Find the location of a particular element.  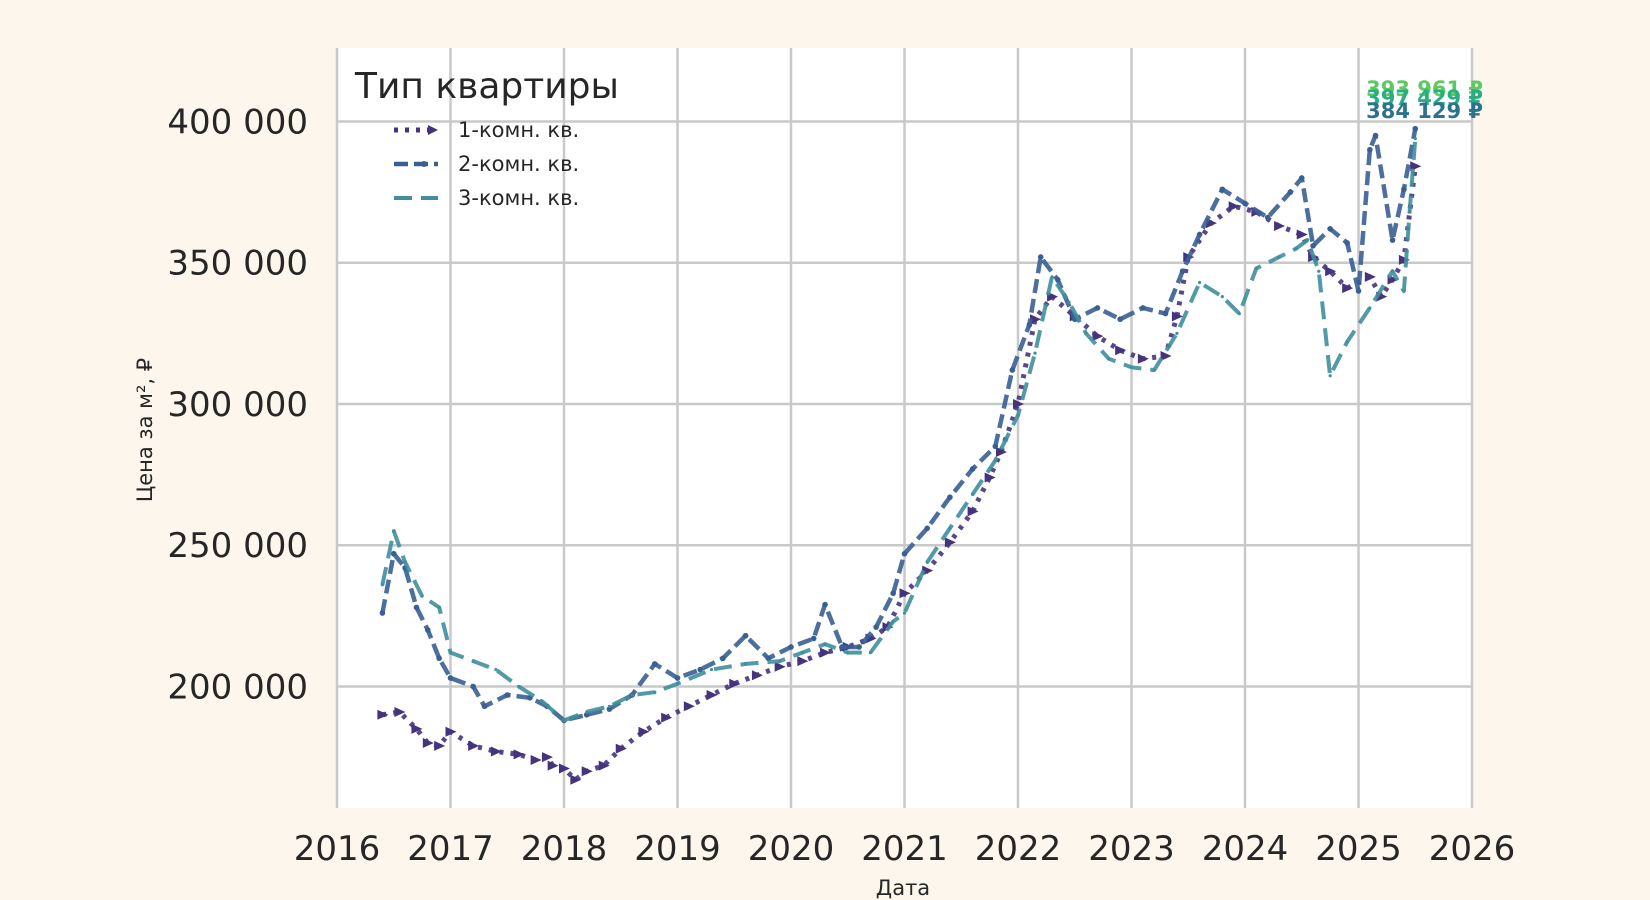

x-tick-label: 2020 is located at coordinates (791, 849).